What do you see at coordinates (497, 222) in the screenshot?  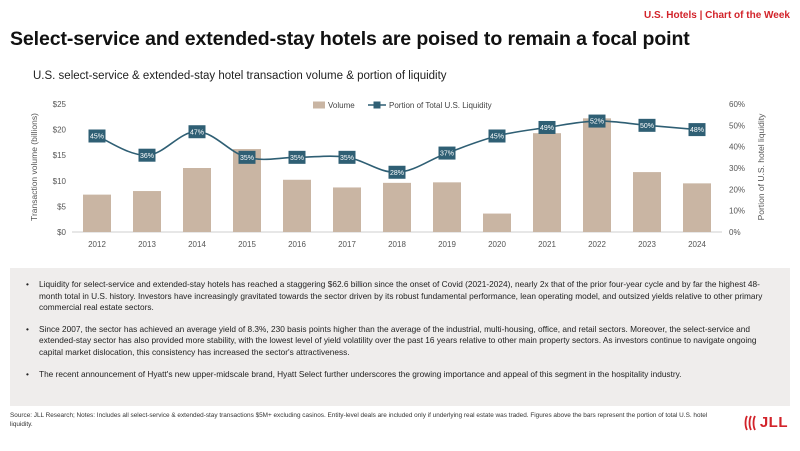 I see `bar-2020` at bounding box center [497, 222].